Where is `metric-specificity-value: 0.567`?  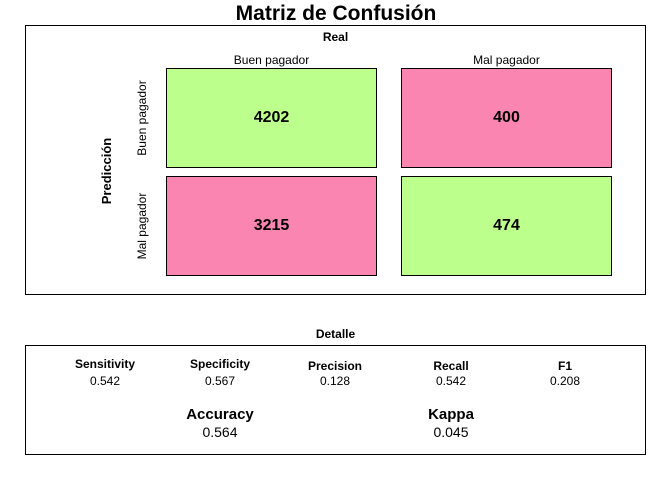 metric-specificity-value: 0.567 is located at coordinates (220, 381).